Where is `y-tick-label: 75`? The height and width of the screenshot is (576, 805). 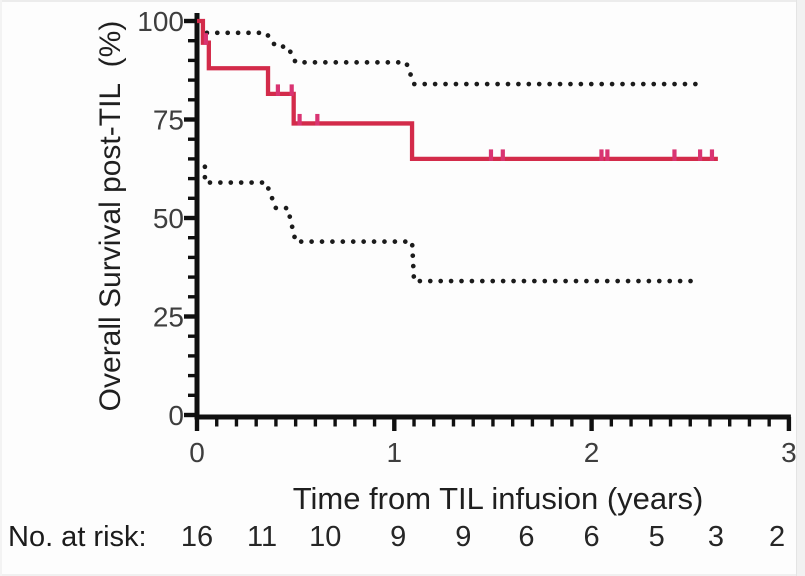
y-tick-label: 75 is located at coordinates (168, 120).